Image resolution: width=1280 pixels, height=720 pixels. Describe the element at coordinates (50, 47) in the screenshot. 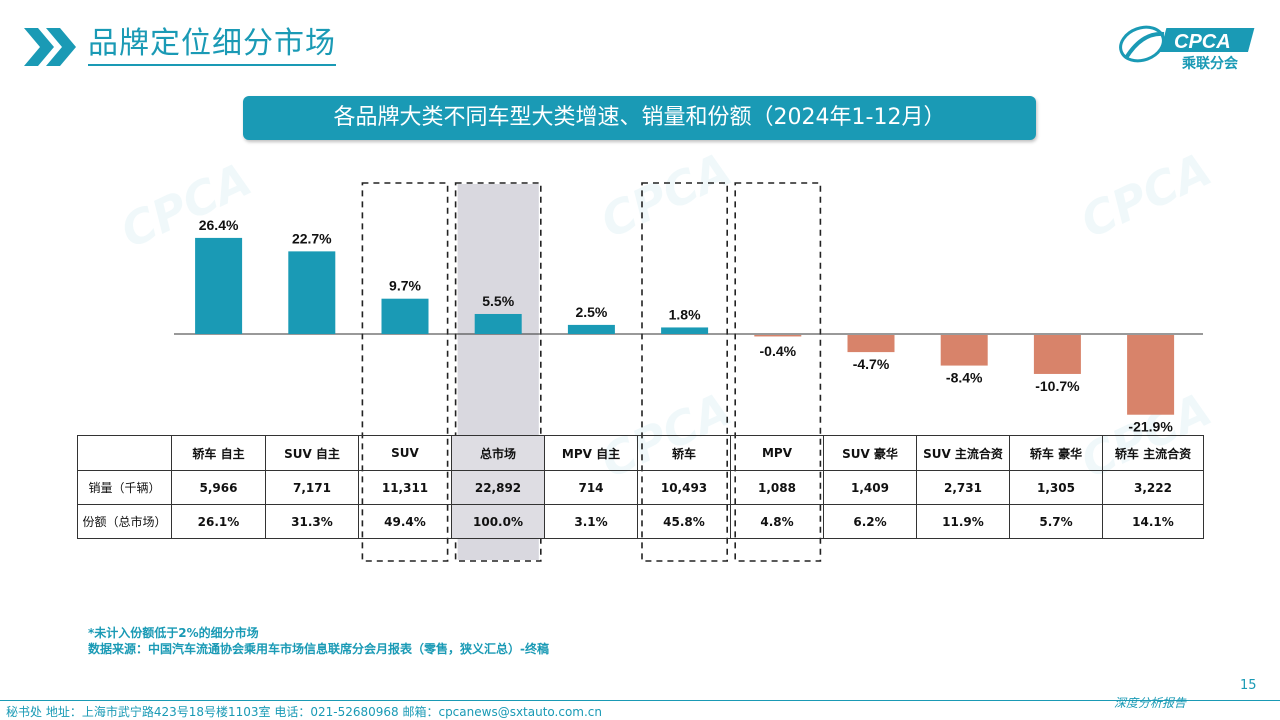

I see `title-chevron-icon` at that location.